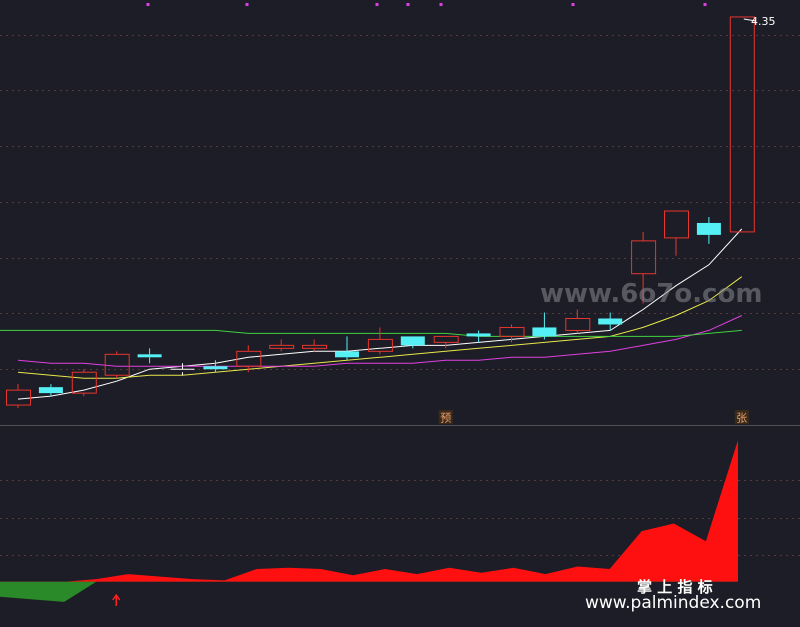  I want to click on signal-marker-label: 预, so click(445, 418).